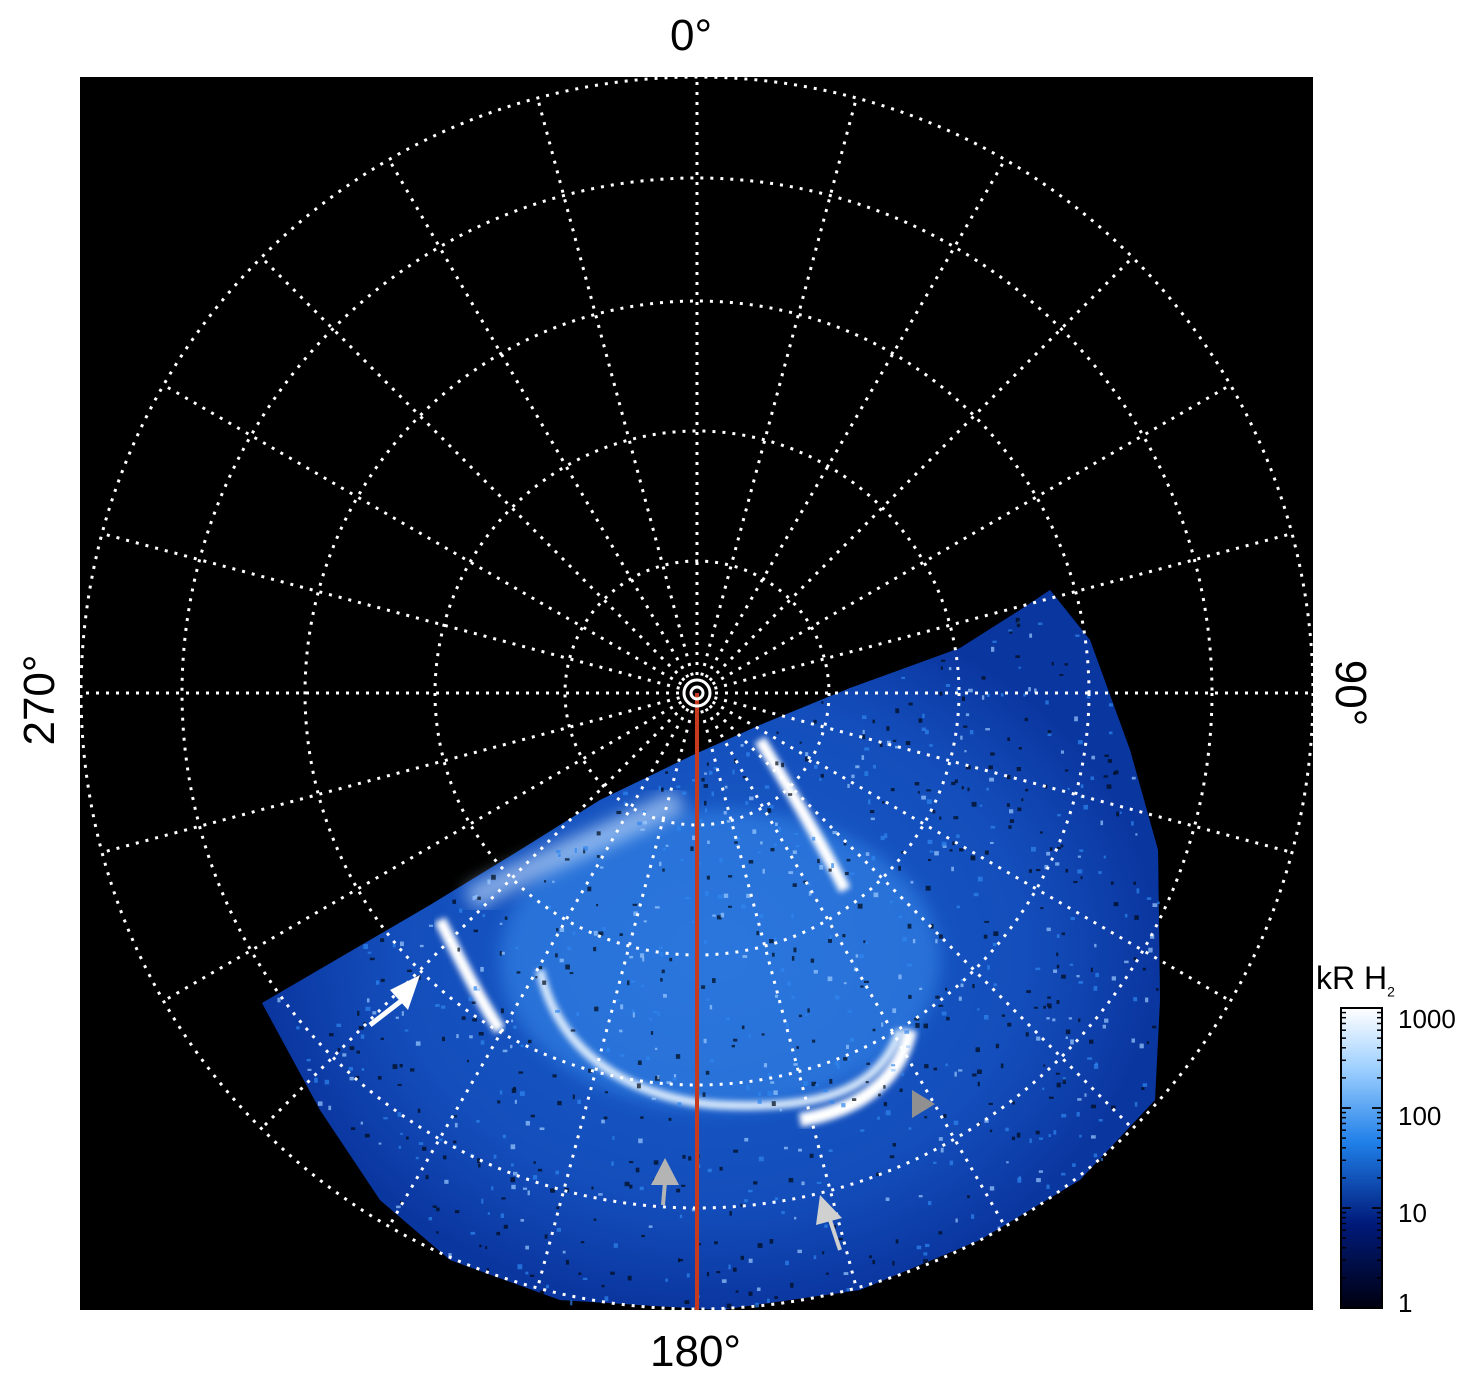 The width and height of the screenshot is (1481, 1391). I want to click on polar-cap-glow, so click(720, 960).